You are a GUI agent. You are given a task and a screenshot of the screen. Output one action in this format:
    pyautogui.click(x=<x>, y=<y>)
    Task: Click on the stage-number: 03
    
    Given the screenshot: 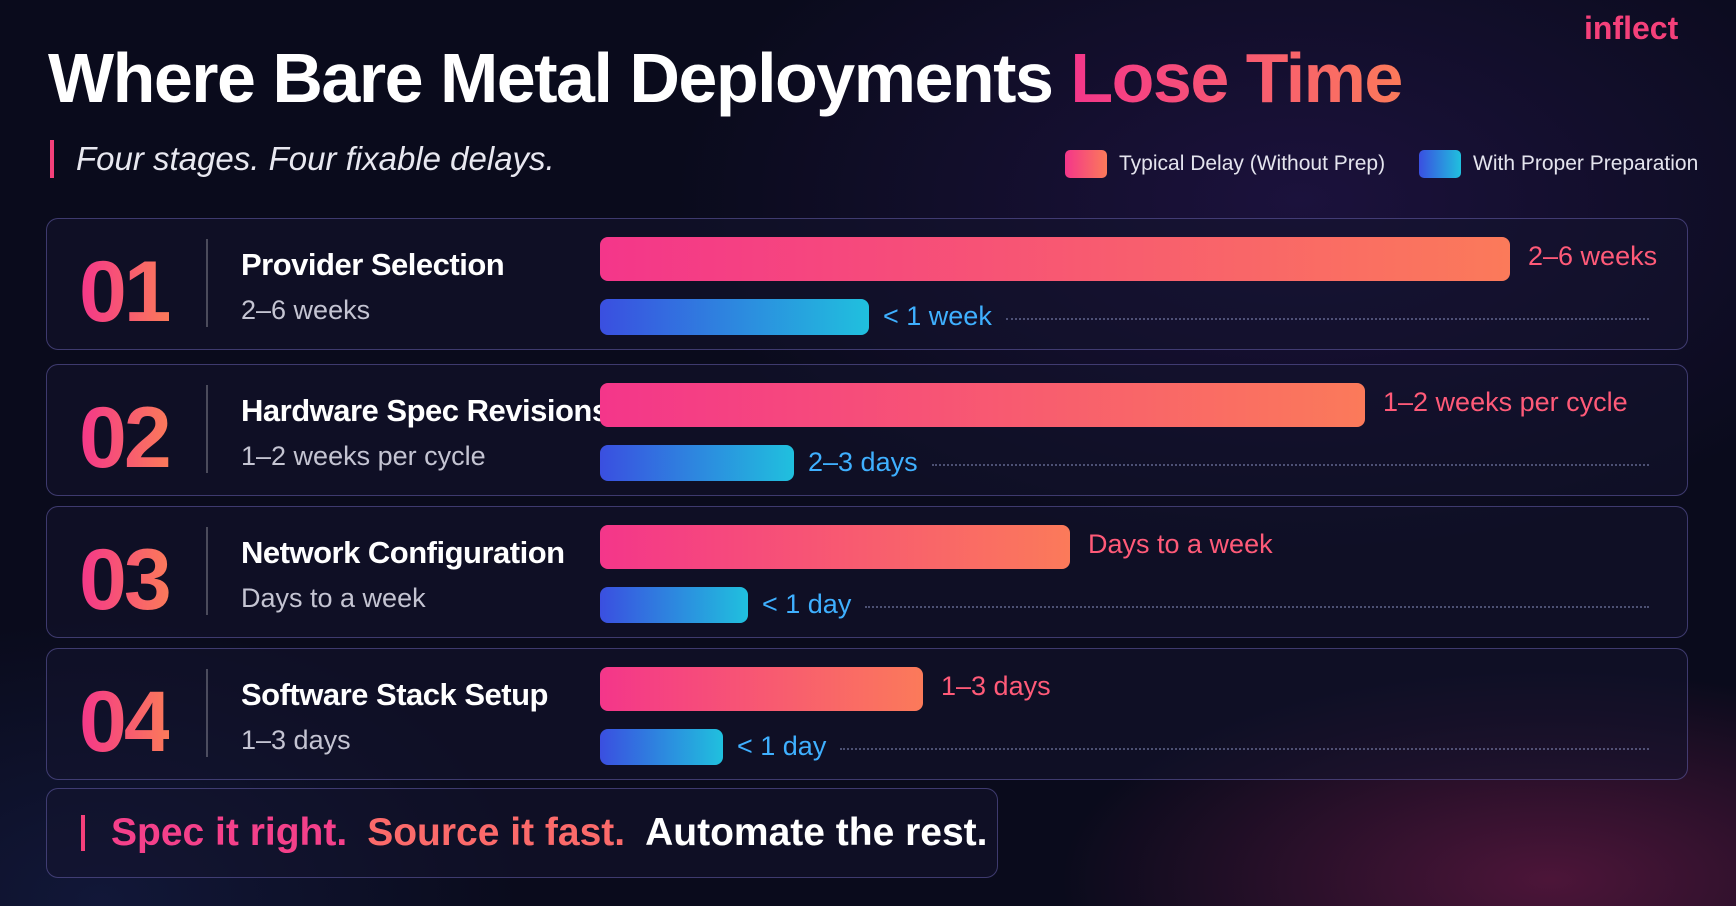 What is the action you would take?
    pyautogui.click(x=125, y=580)
    